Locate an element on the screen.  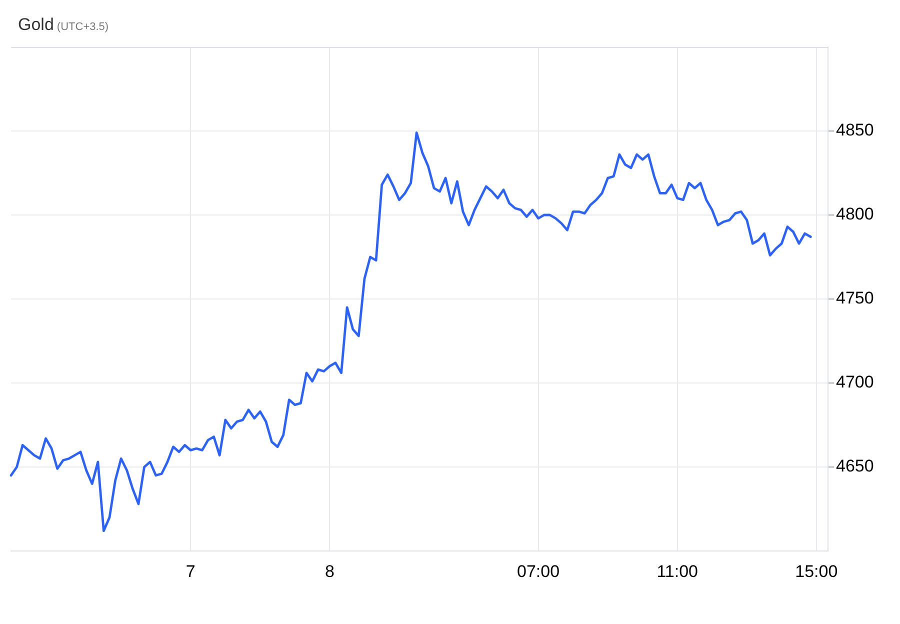
y-tick-label: 4700 is located at coordinates (855, 382).